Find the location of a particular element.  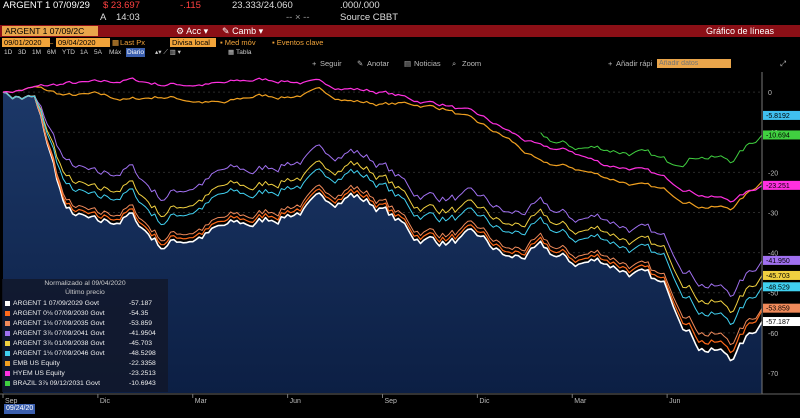

table-icon: ▦ is located at coordinates (231, 52).